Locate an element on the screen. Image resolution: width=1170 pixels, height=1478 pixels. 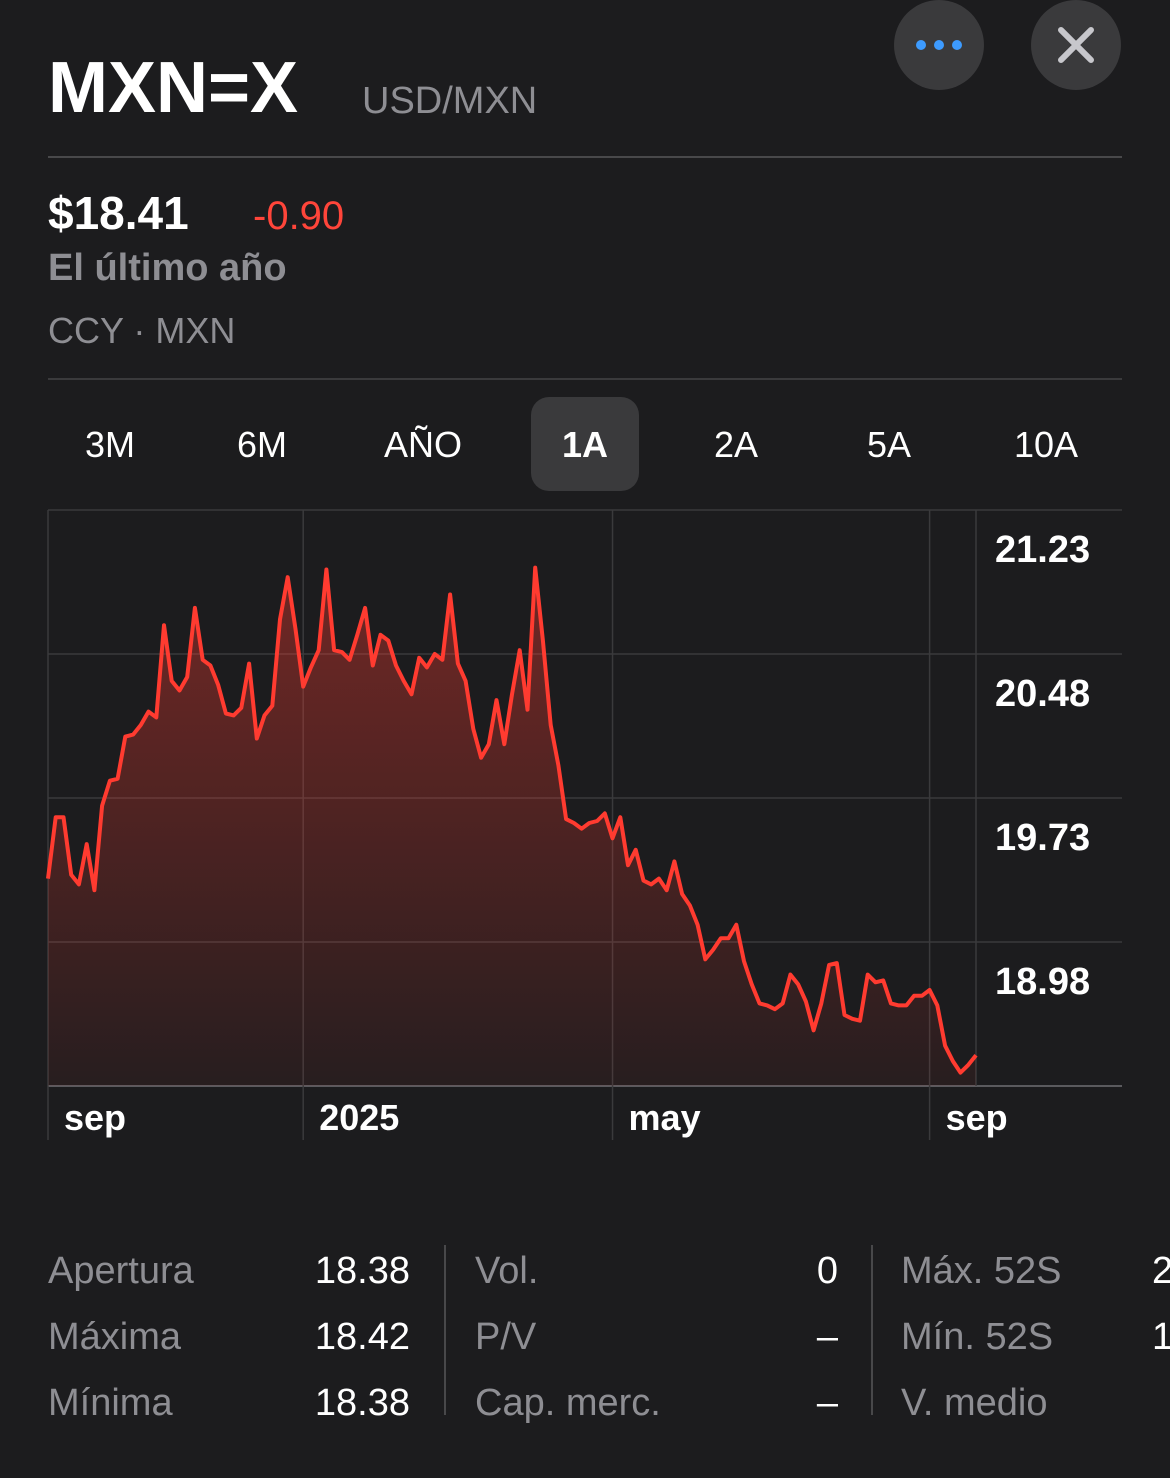
tab: 5A is located at coordinates (889, 444).